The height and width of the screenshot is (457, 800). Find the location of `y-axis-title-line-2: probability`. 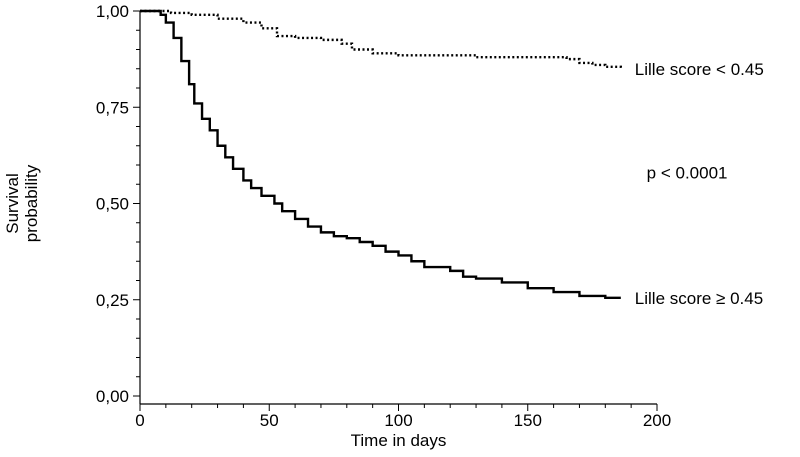

y-axis-title-line-2: probability is located at coordinates (31, 203).